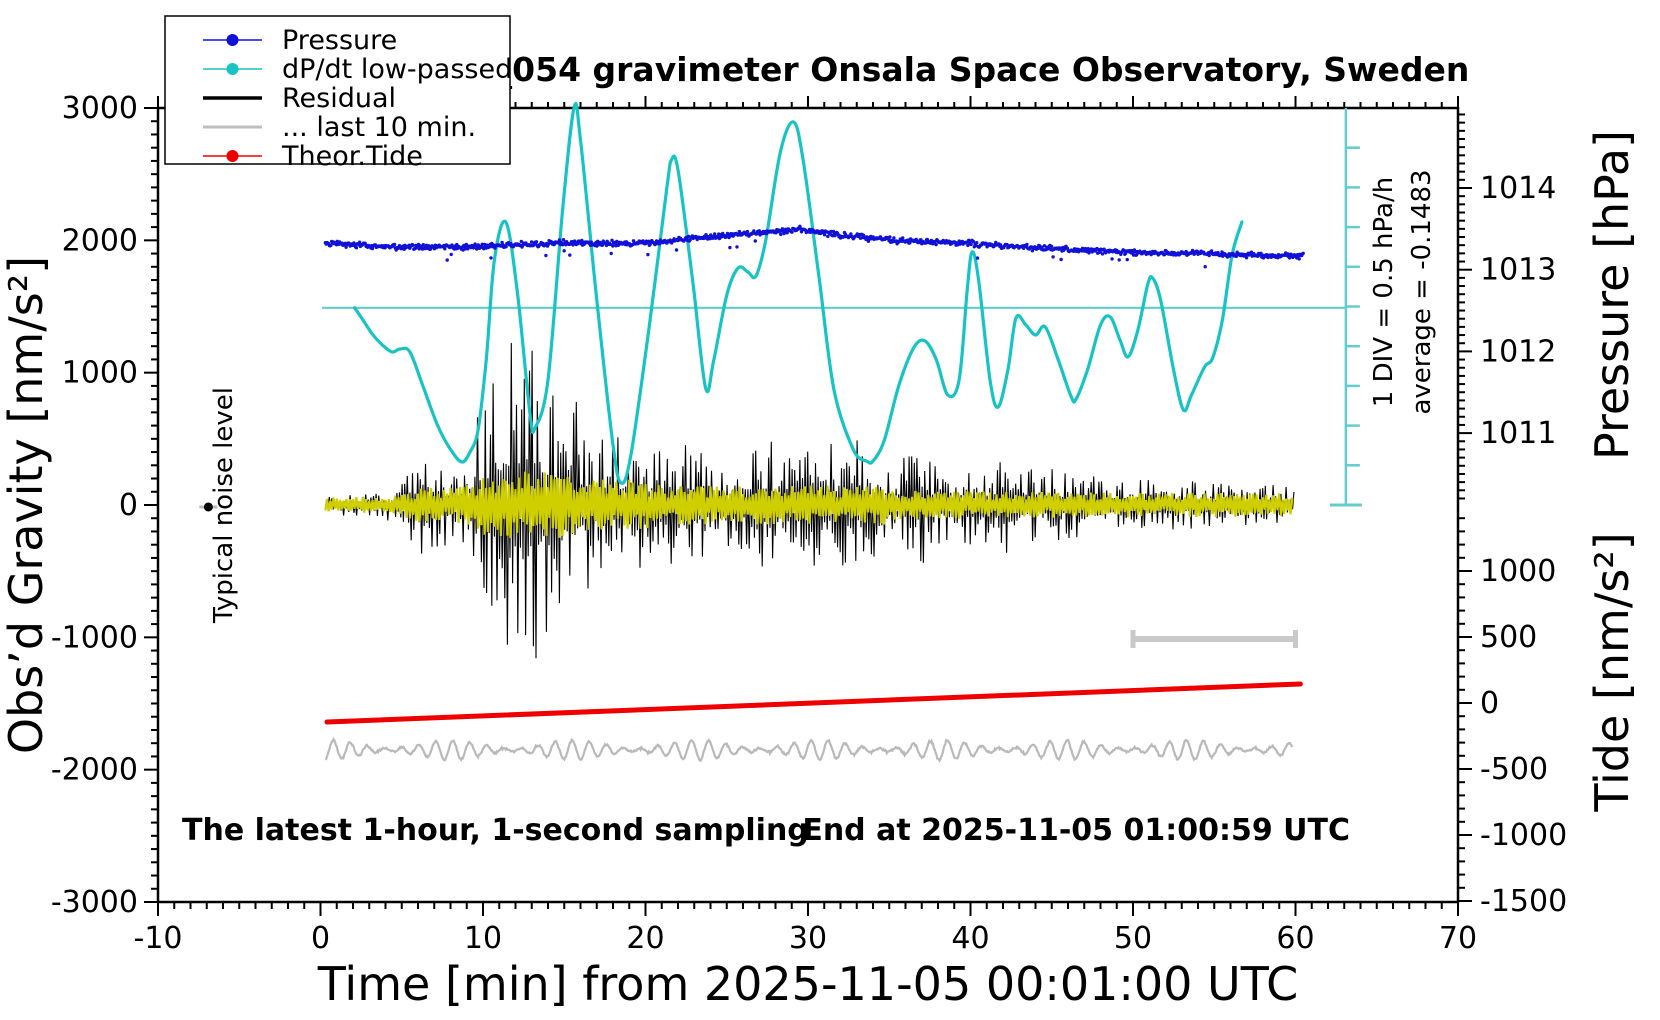  I want to click on tide-tick-label: 500, so click(1508, 637).